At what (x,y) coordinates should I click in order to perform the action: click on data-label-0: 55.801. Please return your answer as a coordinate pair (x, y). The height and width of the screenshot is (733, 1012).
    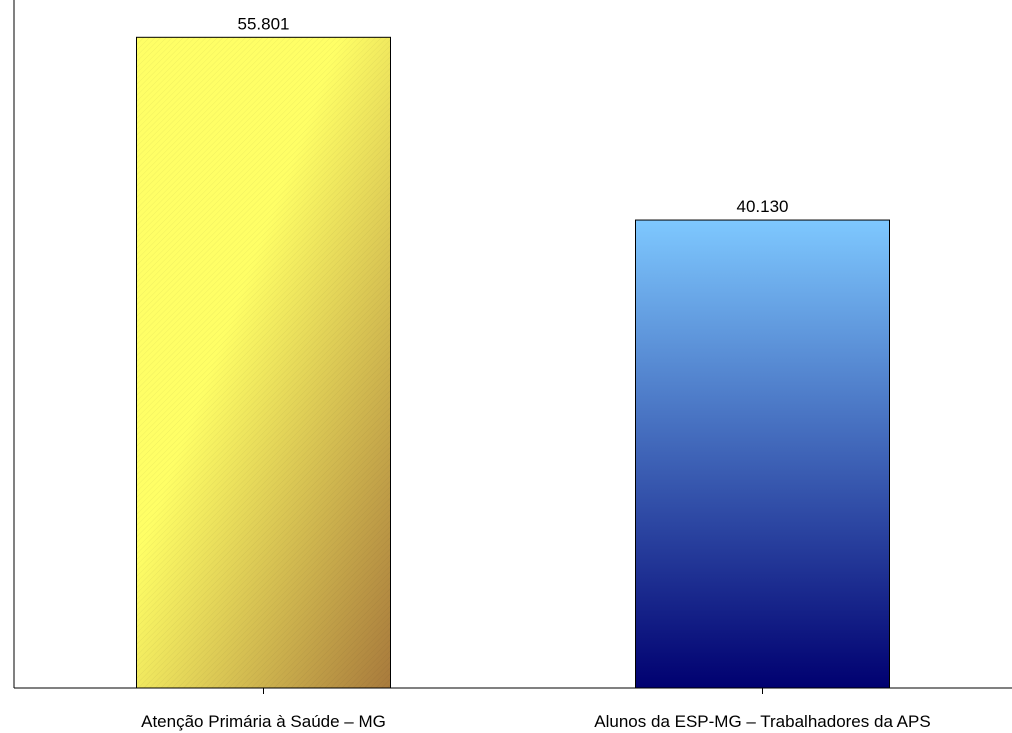
    Looking at the image, I should click on (264, 23).